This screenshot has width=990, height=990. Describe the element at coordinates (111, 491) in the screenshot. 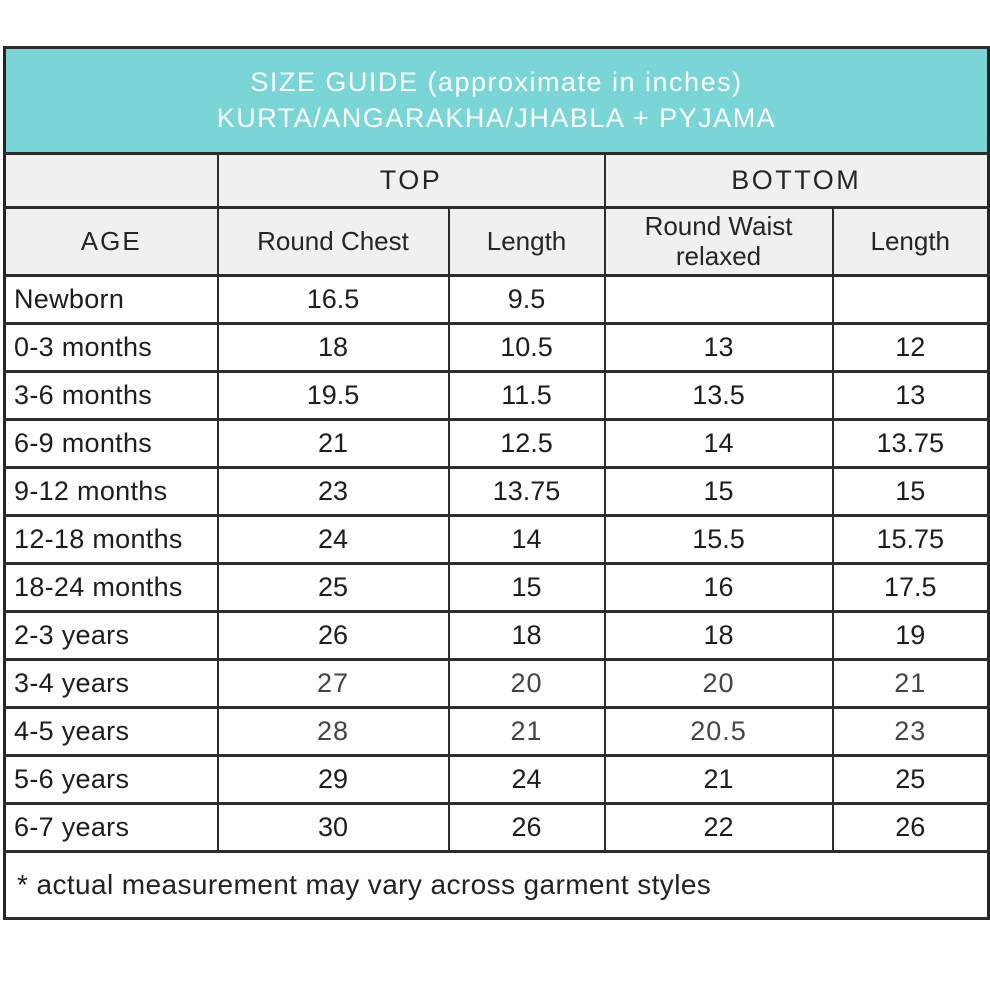

I see `cell-age: 9-12 months` at that location.